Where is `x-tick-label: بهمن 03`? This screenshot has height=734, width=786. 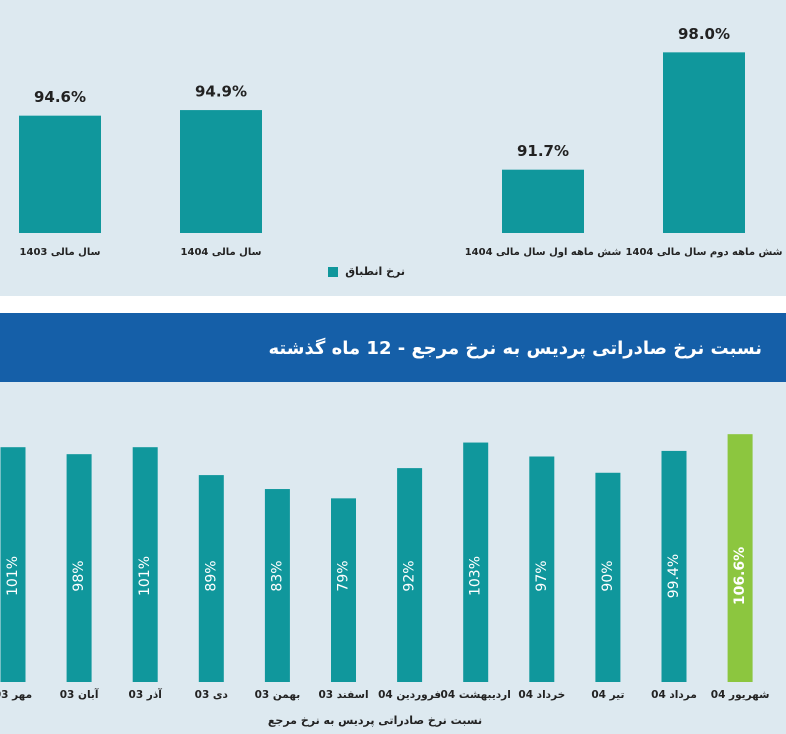 x-tick-label: بهمن 03 is located at coordinates (278, 695).